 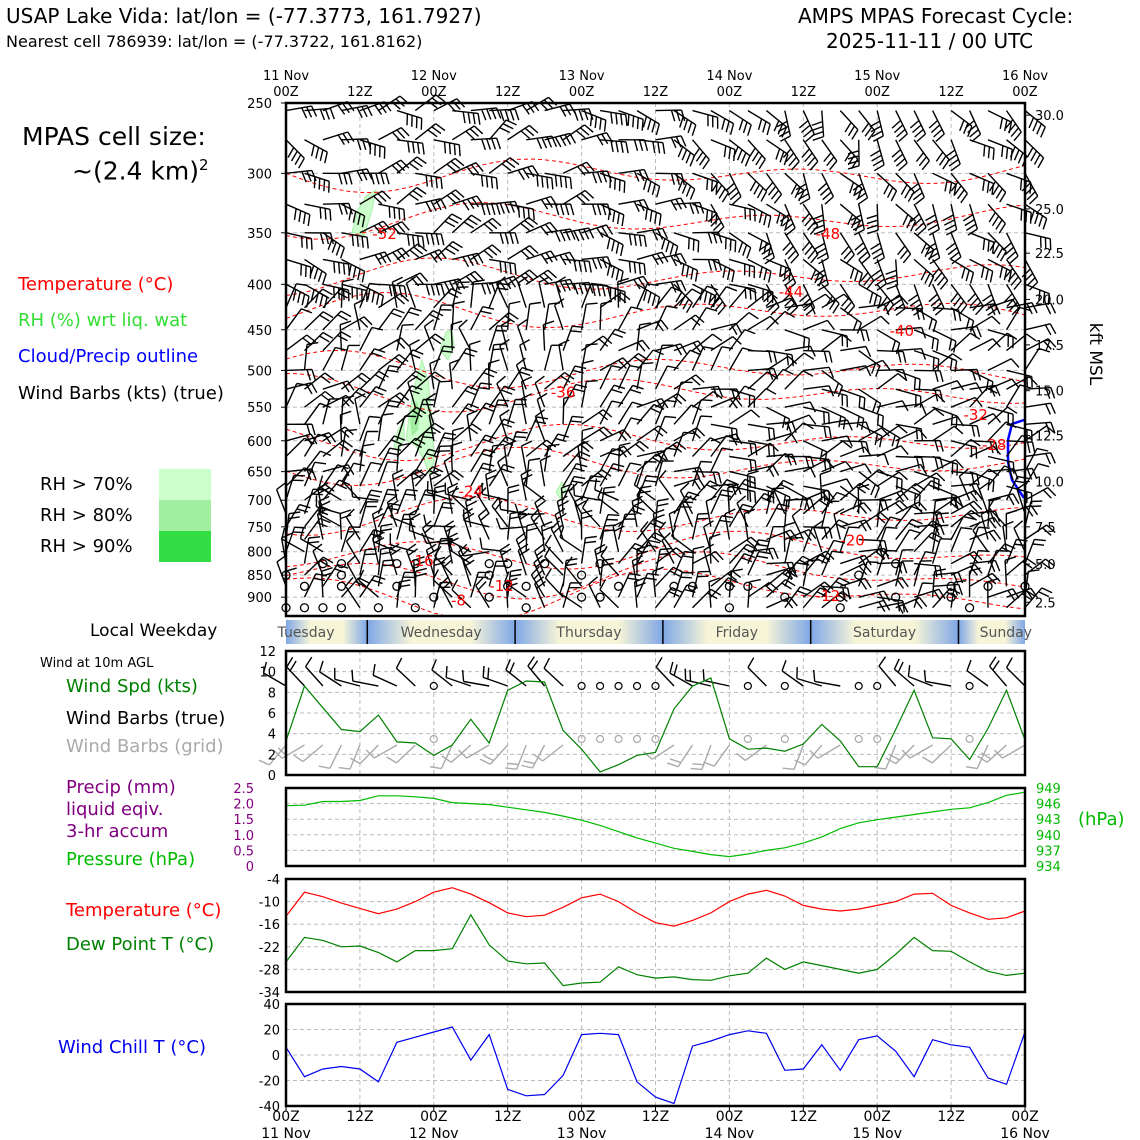 I want to click on xsec-top-date-label: 12 Nov, so click(x=434, y=76).